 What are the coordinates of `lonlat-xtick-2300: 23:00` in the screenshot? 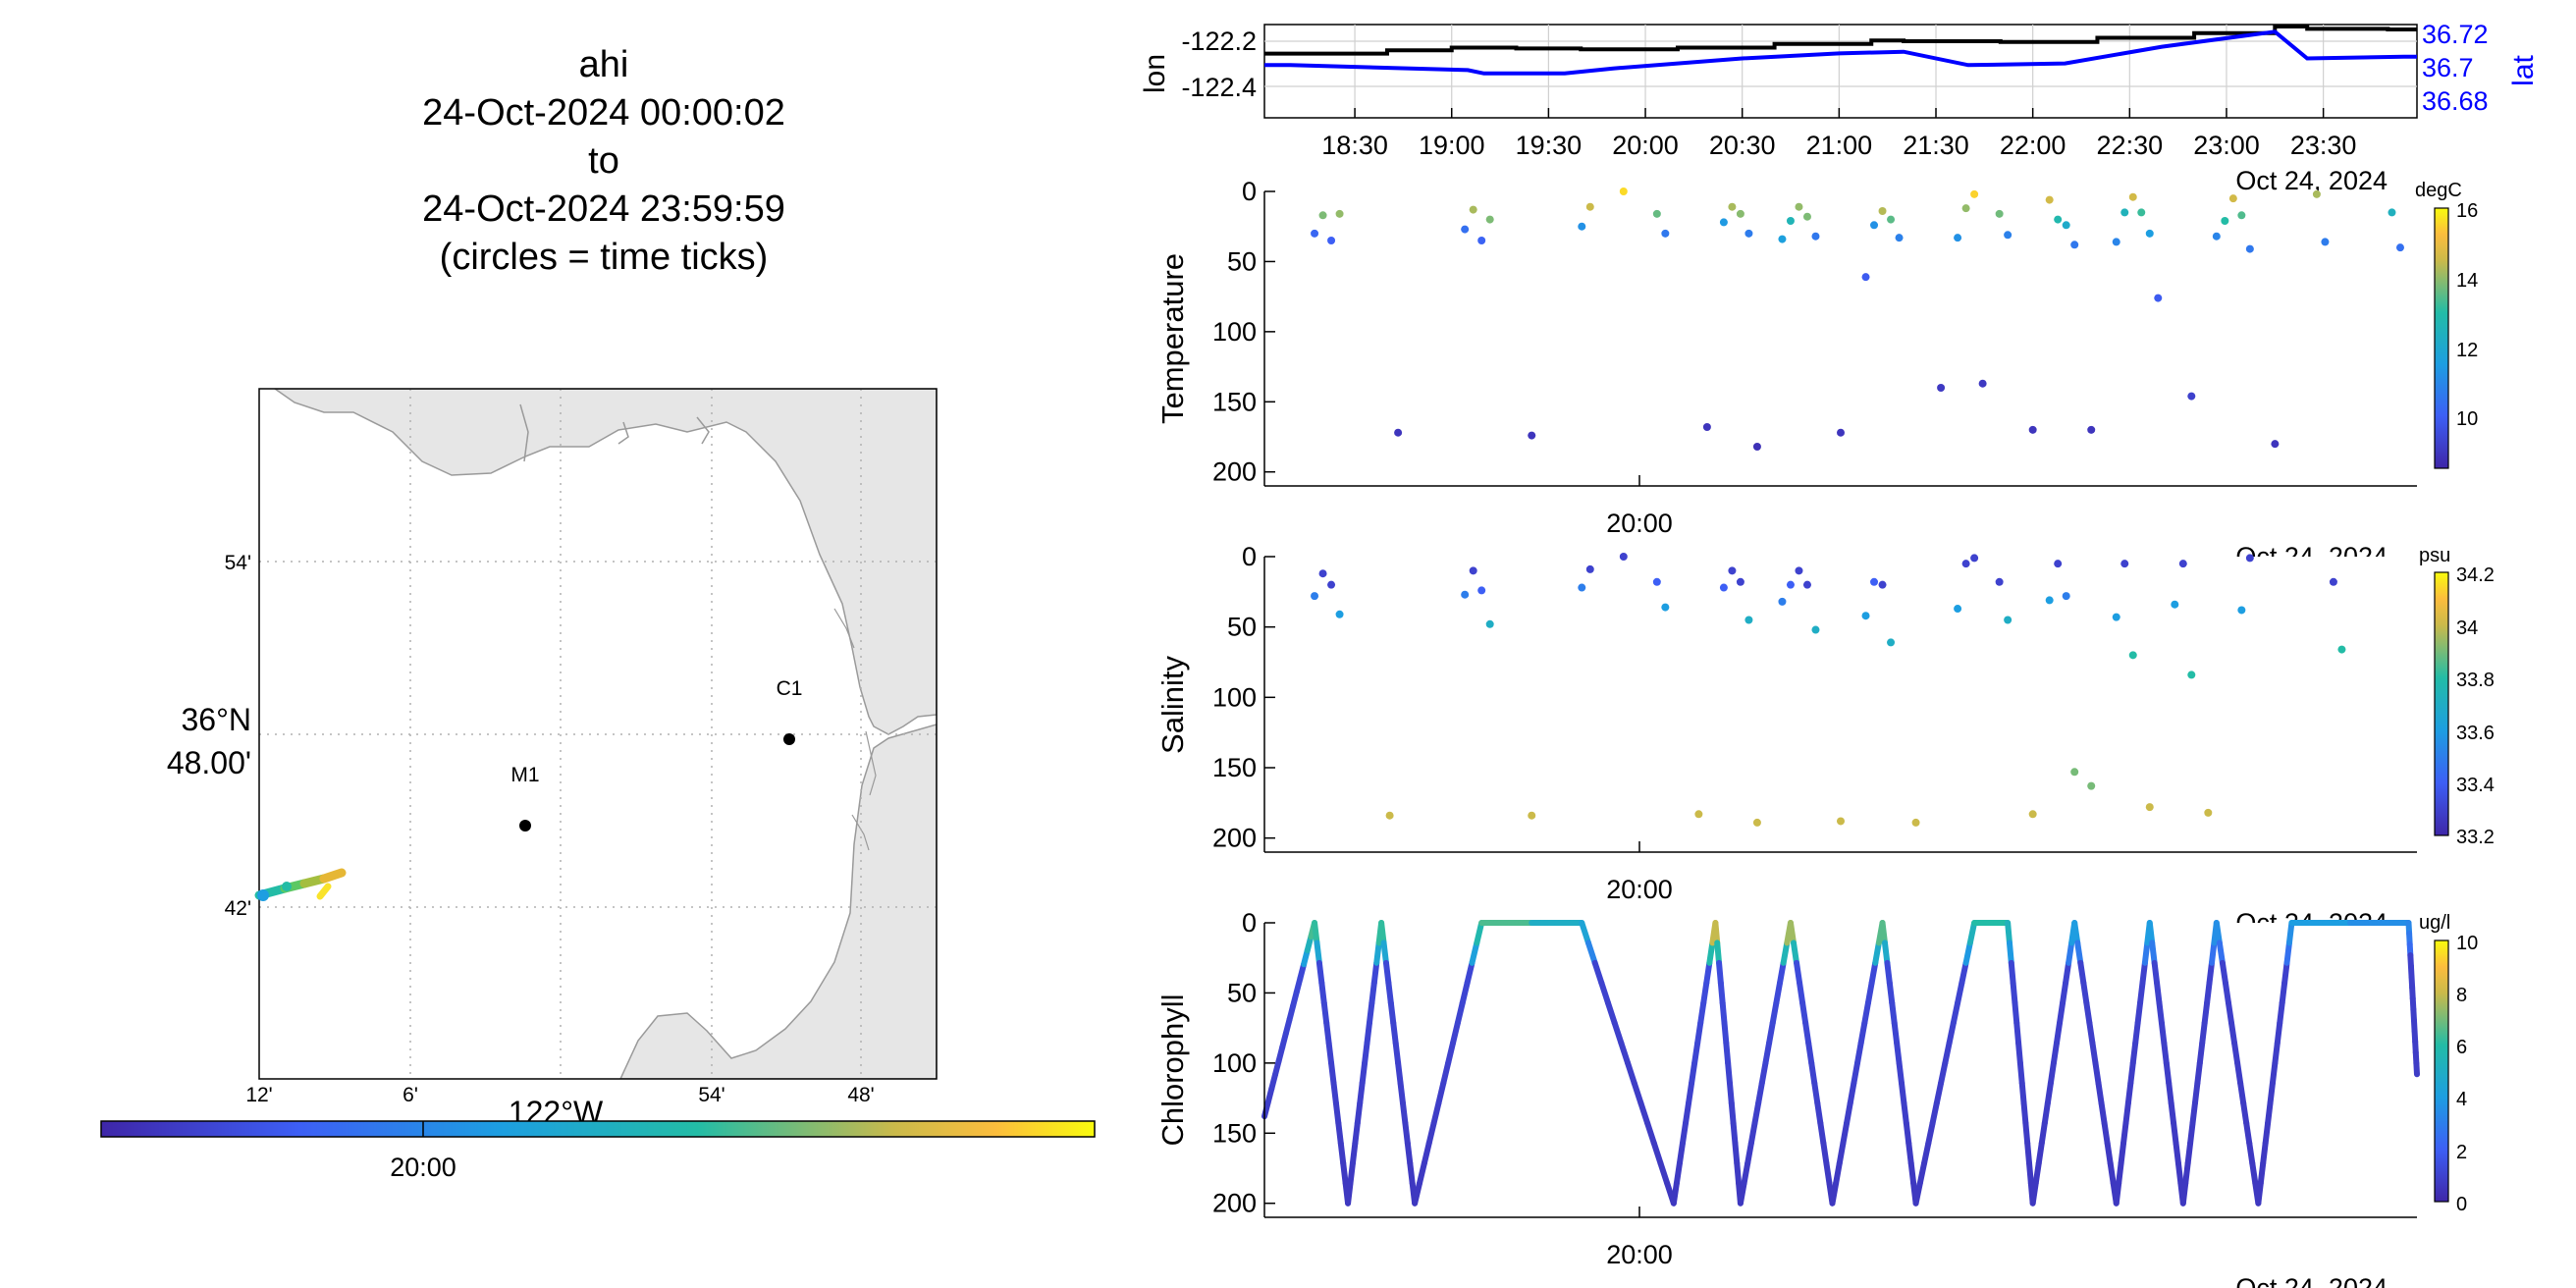 It's located at (2226, 145).